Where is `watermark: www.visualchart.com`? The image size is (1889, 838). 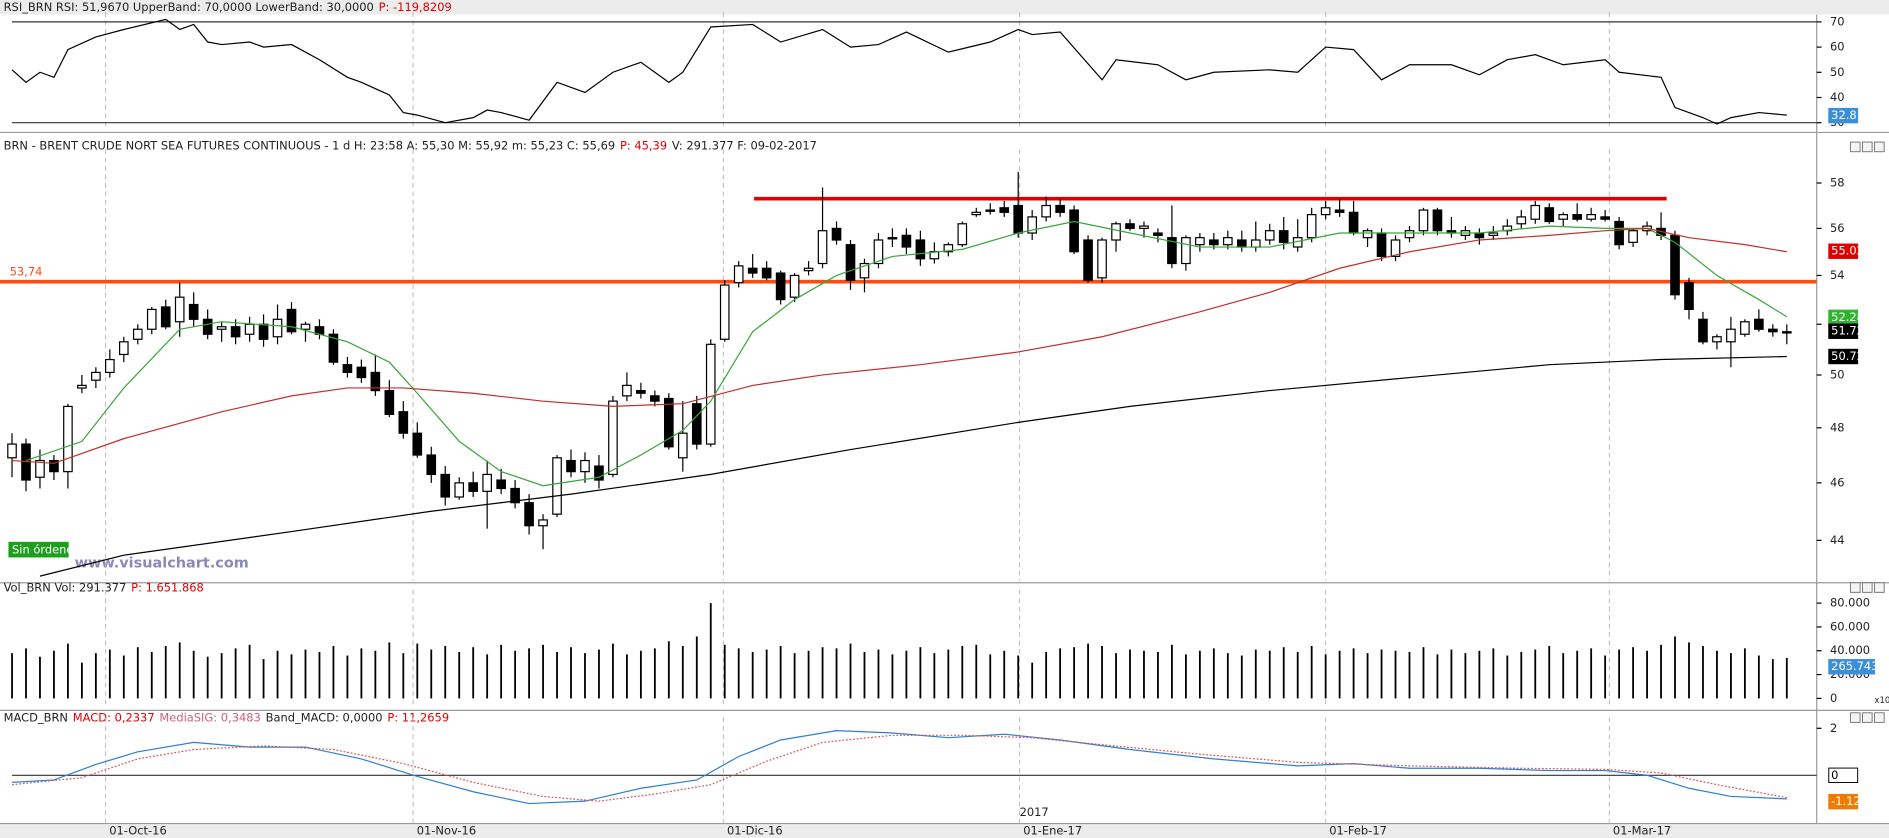 watermark: www.visualchart.com is located at coordinates (162, 563).